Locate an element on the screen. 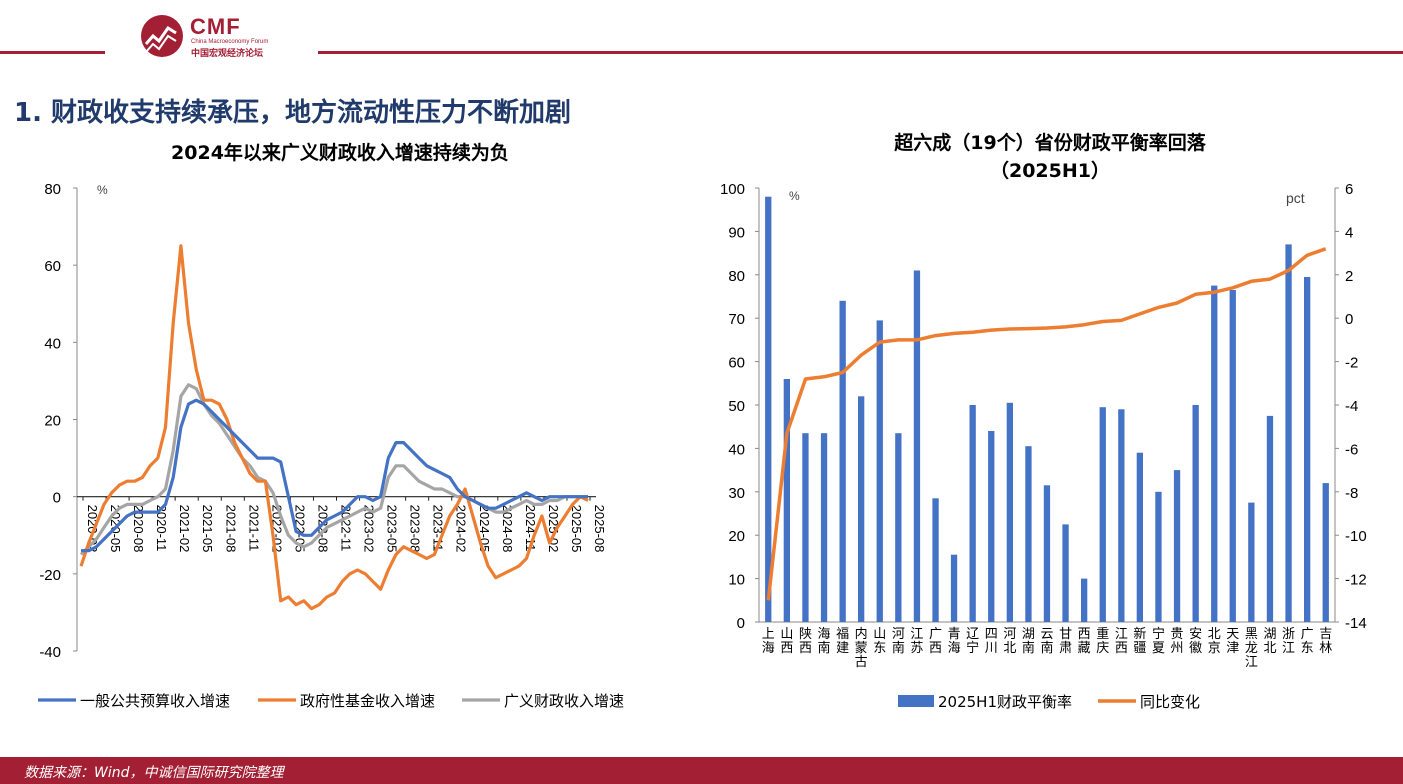  left-tick-label: 70 is located at coordinates (736, 319).